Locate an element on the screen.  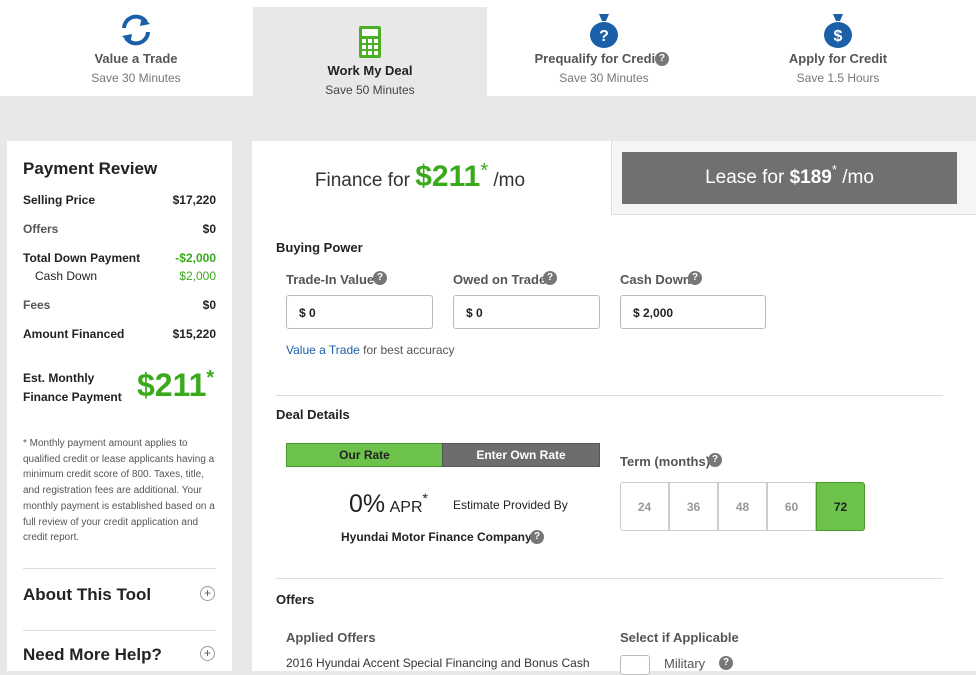
field-label: Trade-In Value is located at coordinates (330, 279).